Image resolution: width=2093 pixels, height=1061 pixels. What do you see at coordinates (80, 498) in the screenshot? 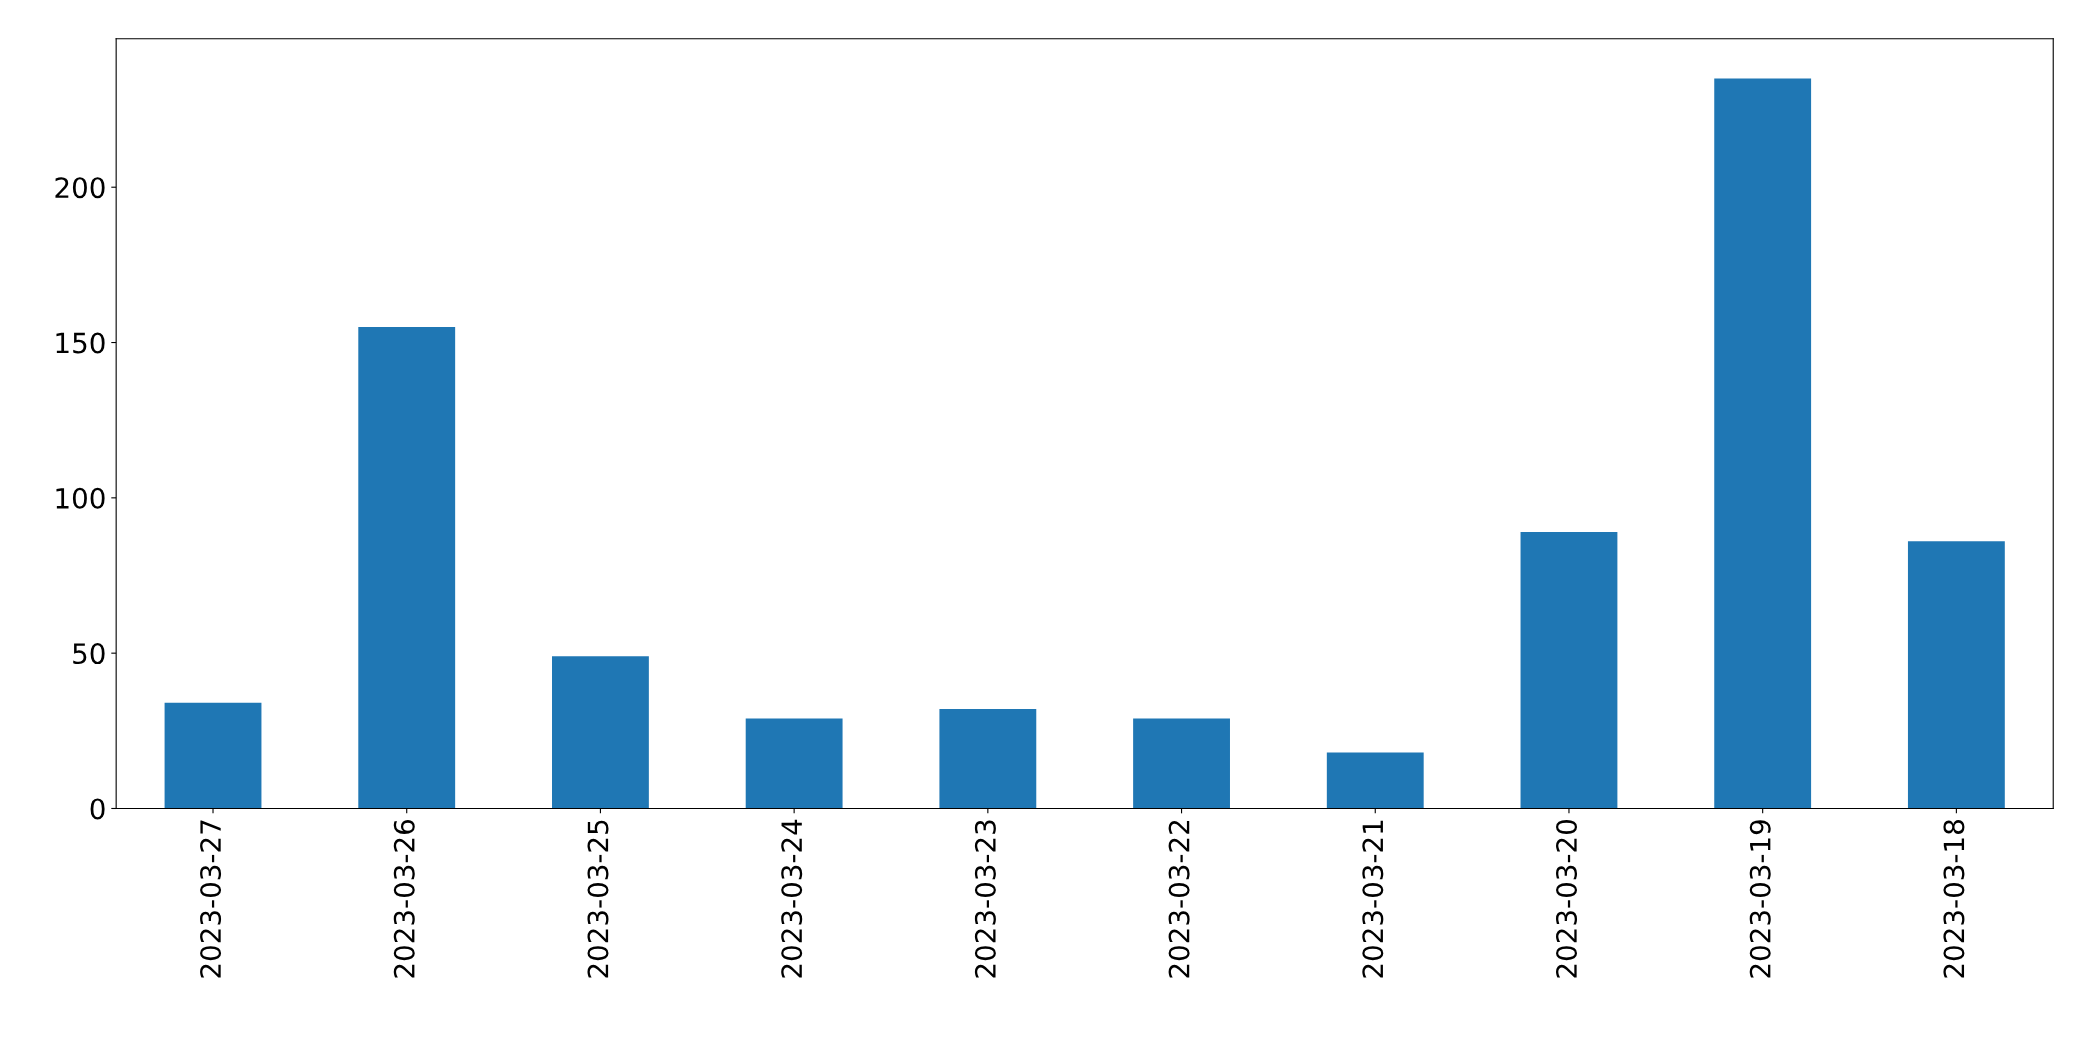
I see `y-tick-label: 100` at bounding box center [80, 498].